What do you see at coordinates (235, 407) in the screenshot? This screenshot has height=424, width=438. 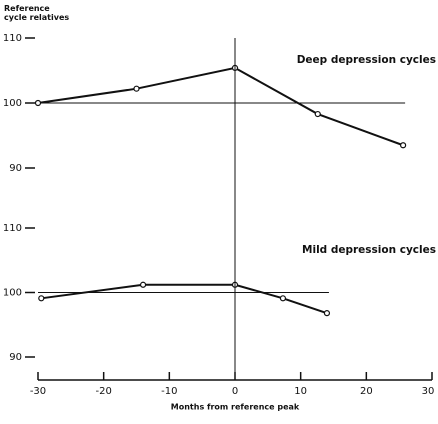 I see `x-axis-label: Months from reference peak` at bounding box center [235, 407].